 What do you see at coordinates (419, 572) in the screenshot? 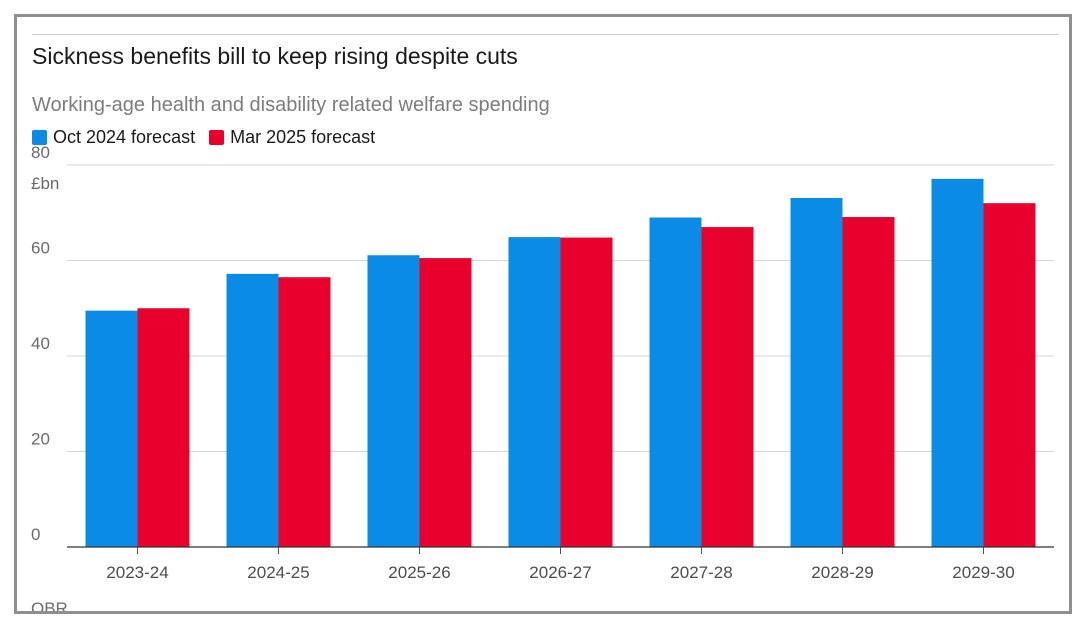
I see `x-tick-label-2025-26: 2025-26` at bounding box center [419, 572].